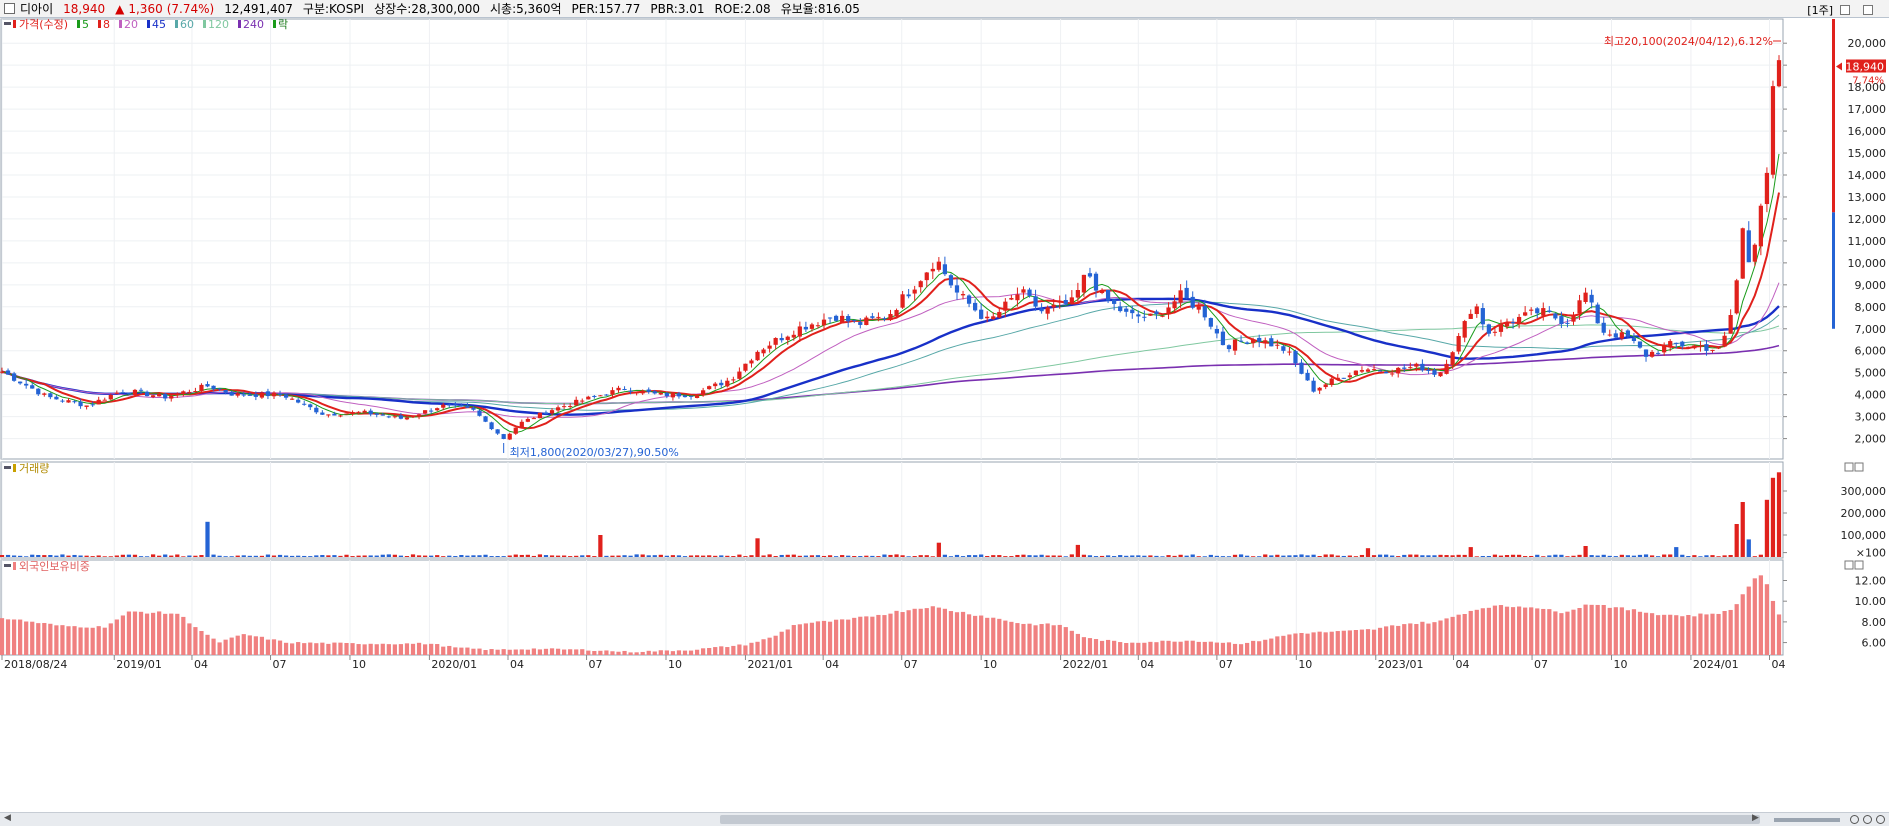 Image resolution: width=1889 pixels, height=826 pixels. I want to click on period-selector: [1주], so click(1820, 10).